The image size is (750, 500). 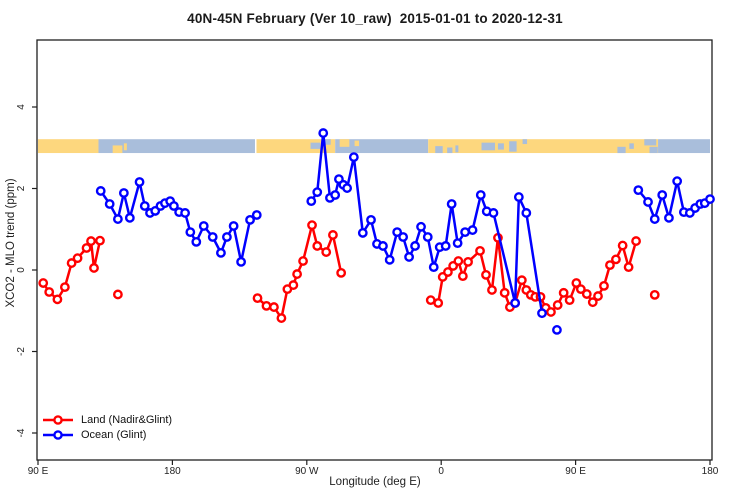 I want to click on legend-label-ocean: Ocean (Glint), so click(x=114, y=434).